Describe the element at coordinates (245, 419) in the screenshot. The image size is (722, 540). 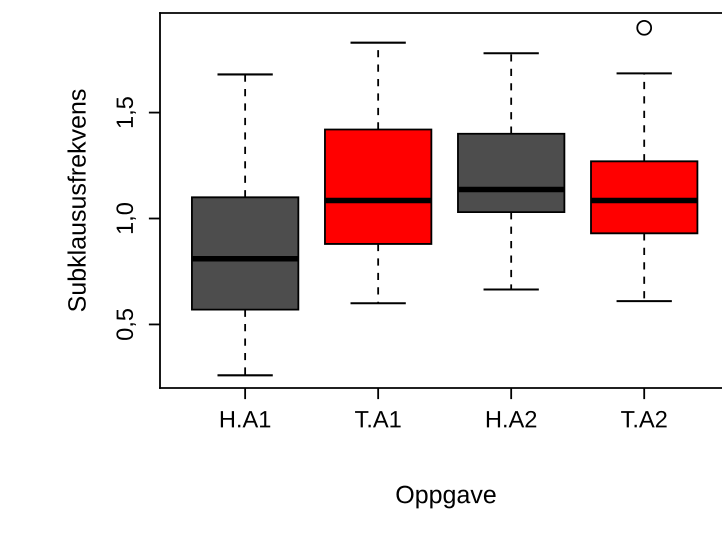
I see `x-tick-label: H.A1` at that location.